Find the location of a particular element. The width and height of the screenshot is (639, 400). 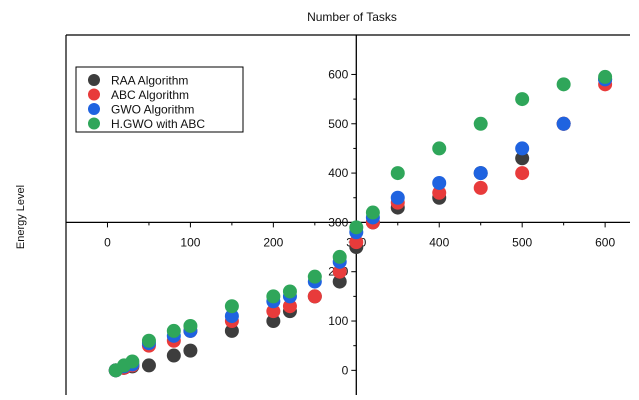

x-tick-label: 400 is located at coordinates (439, 242).